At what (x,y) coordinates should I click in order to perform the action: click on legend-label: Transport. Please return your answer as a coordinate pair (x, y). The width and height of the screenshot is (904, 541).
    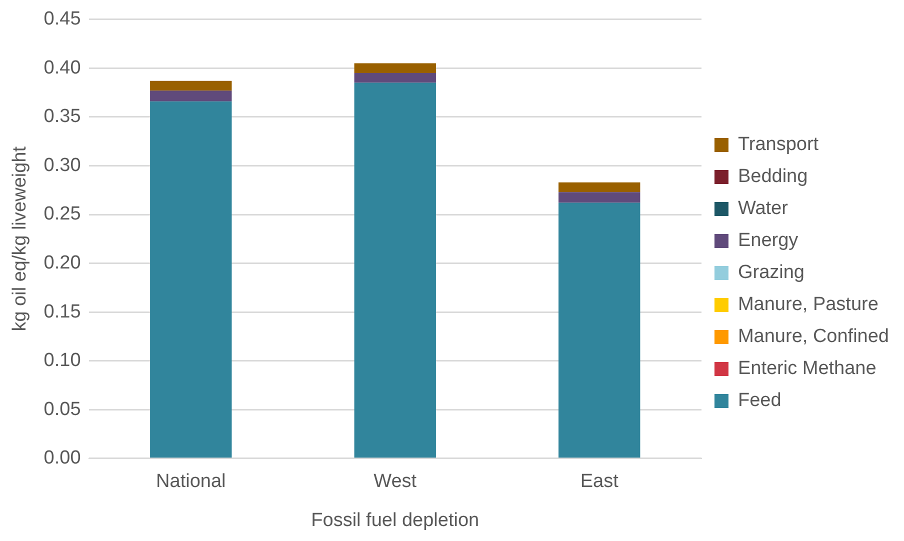
    Looking at the image, I should click on (779, 145).